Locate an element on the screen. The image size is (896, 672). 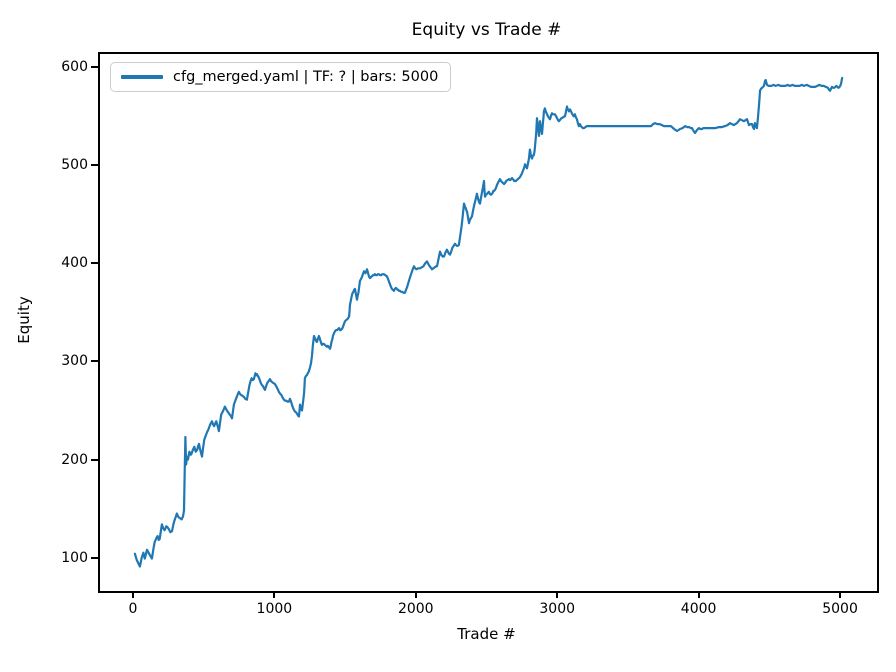
y-tick-label: 400 is located at coordinates (74, 263).